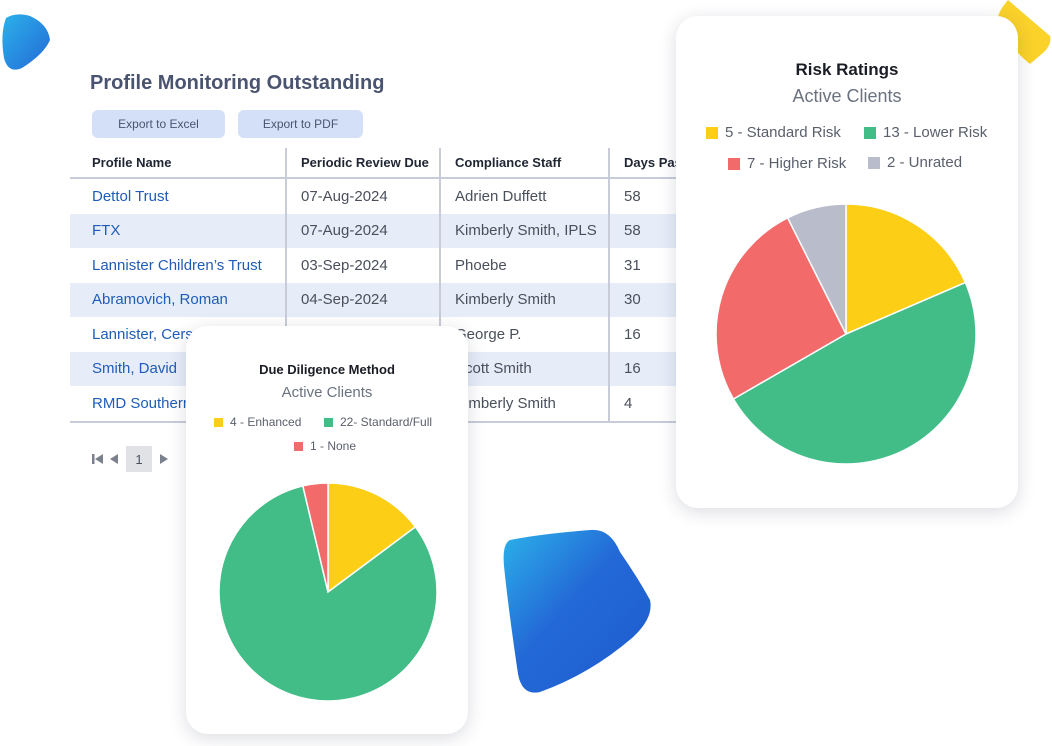 This screenshot has width=1052, height=746. What do you see at coordinates (178, 299) in the screenshot?
I see `profile-name-link: Abramovich, Roman` at bounding box center [178, 299].